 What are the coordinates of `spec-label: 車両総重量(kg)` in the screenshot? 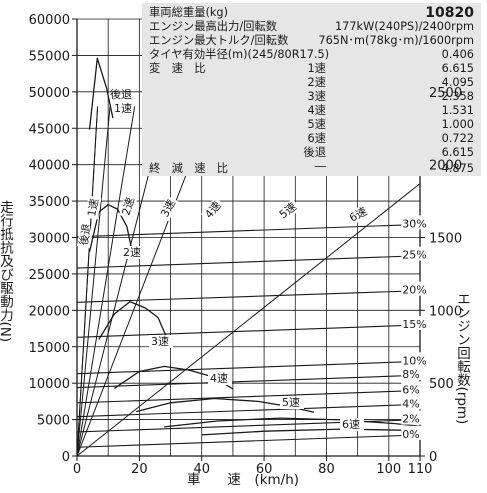 It's located at (188, 12).